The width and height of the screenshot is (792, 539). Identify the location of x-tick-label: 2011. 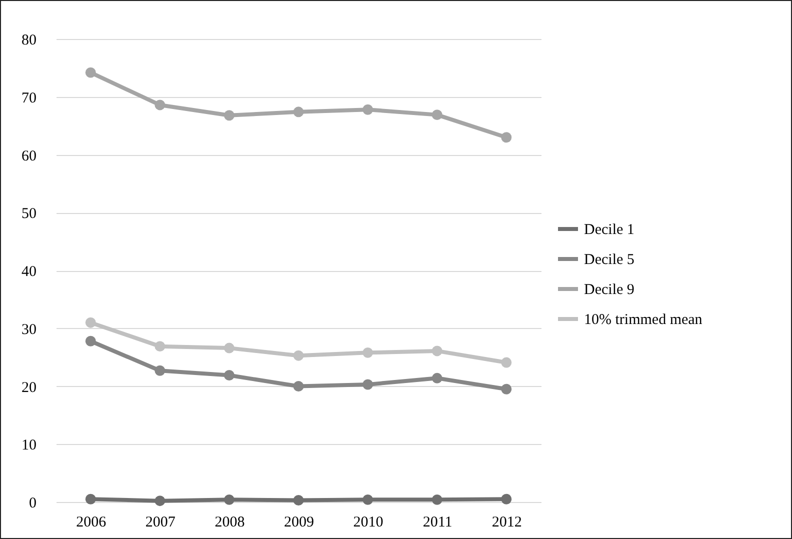
(437, 522).